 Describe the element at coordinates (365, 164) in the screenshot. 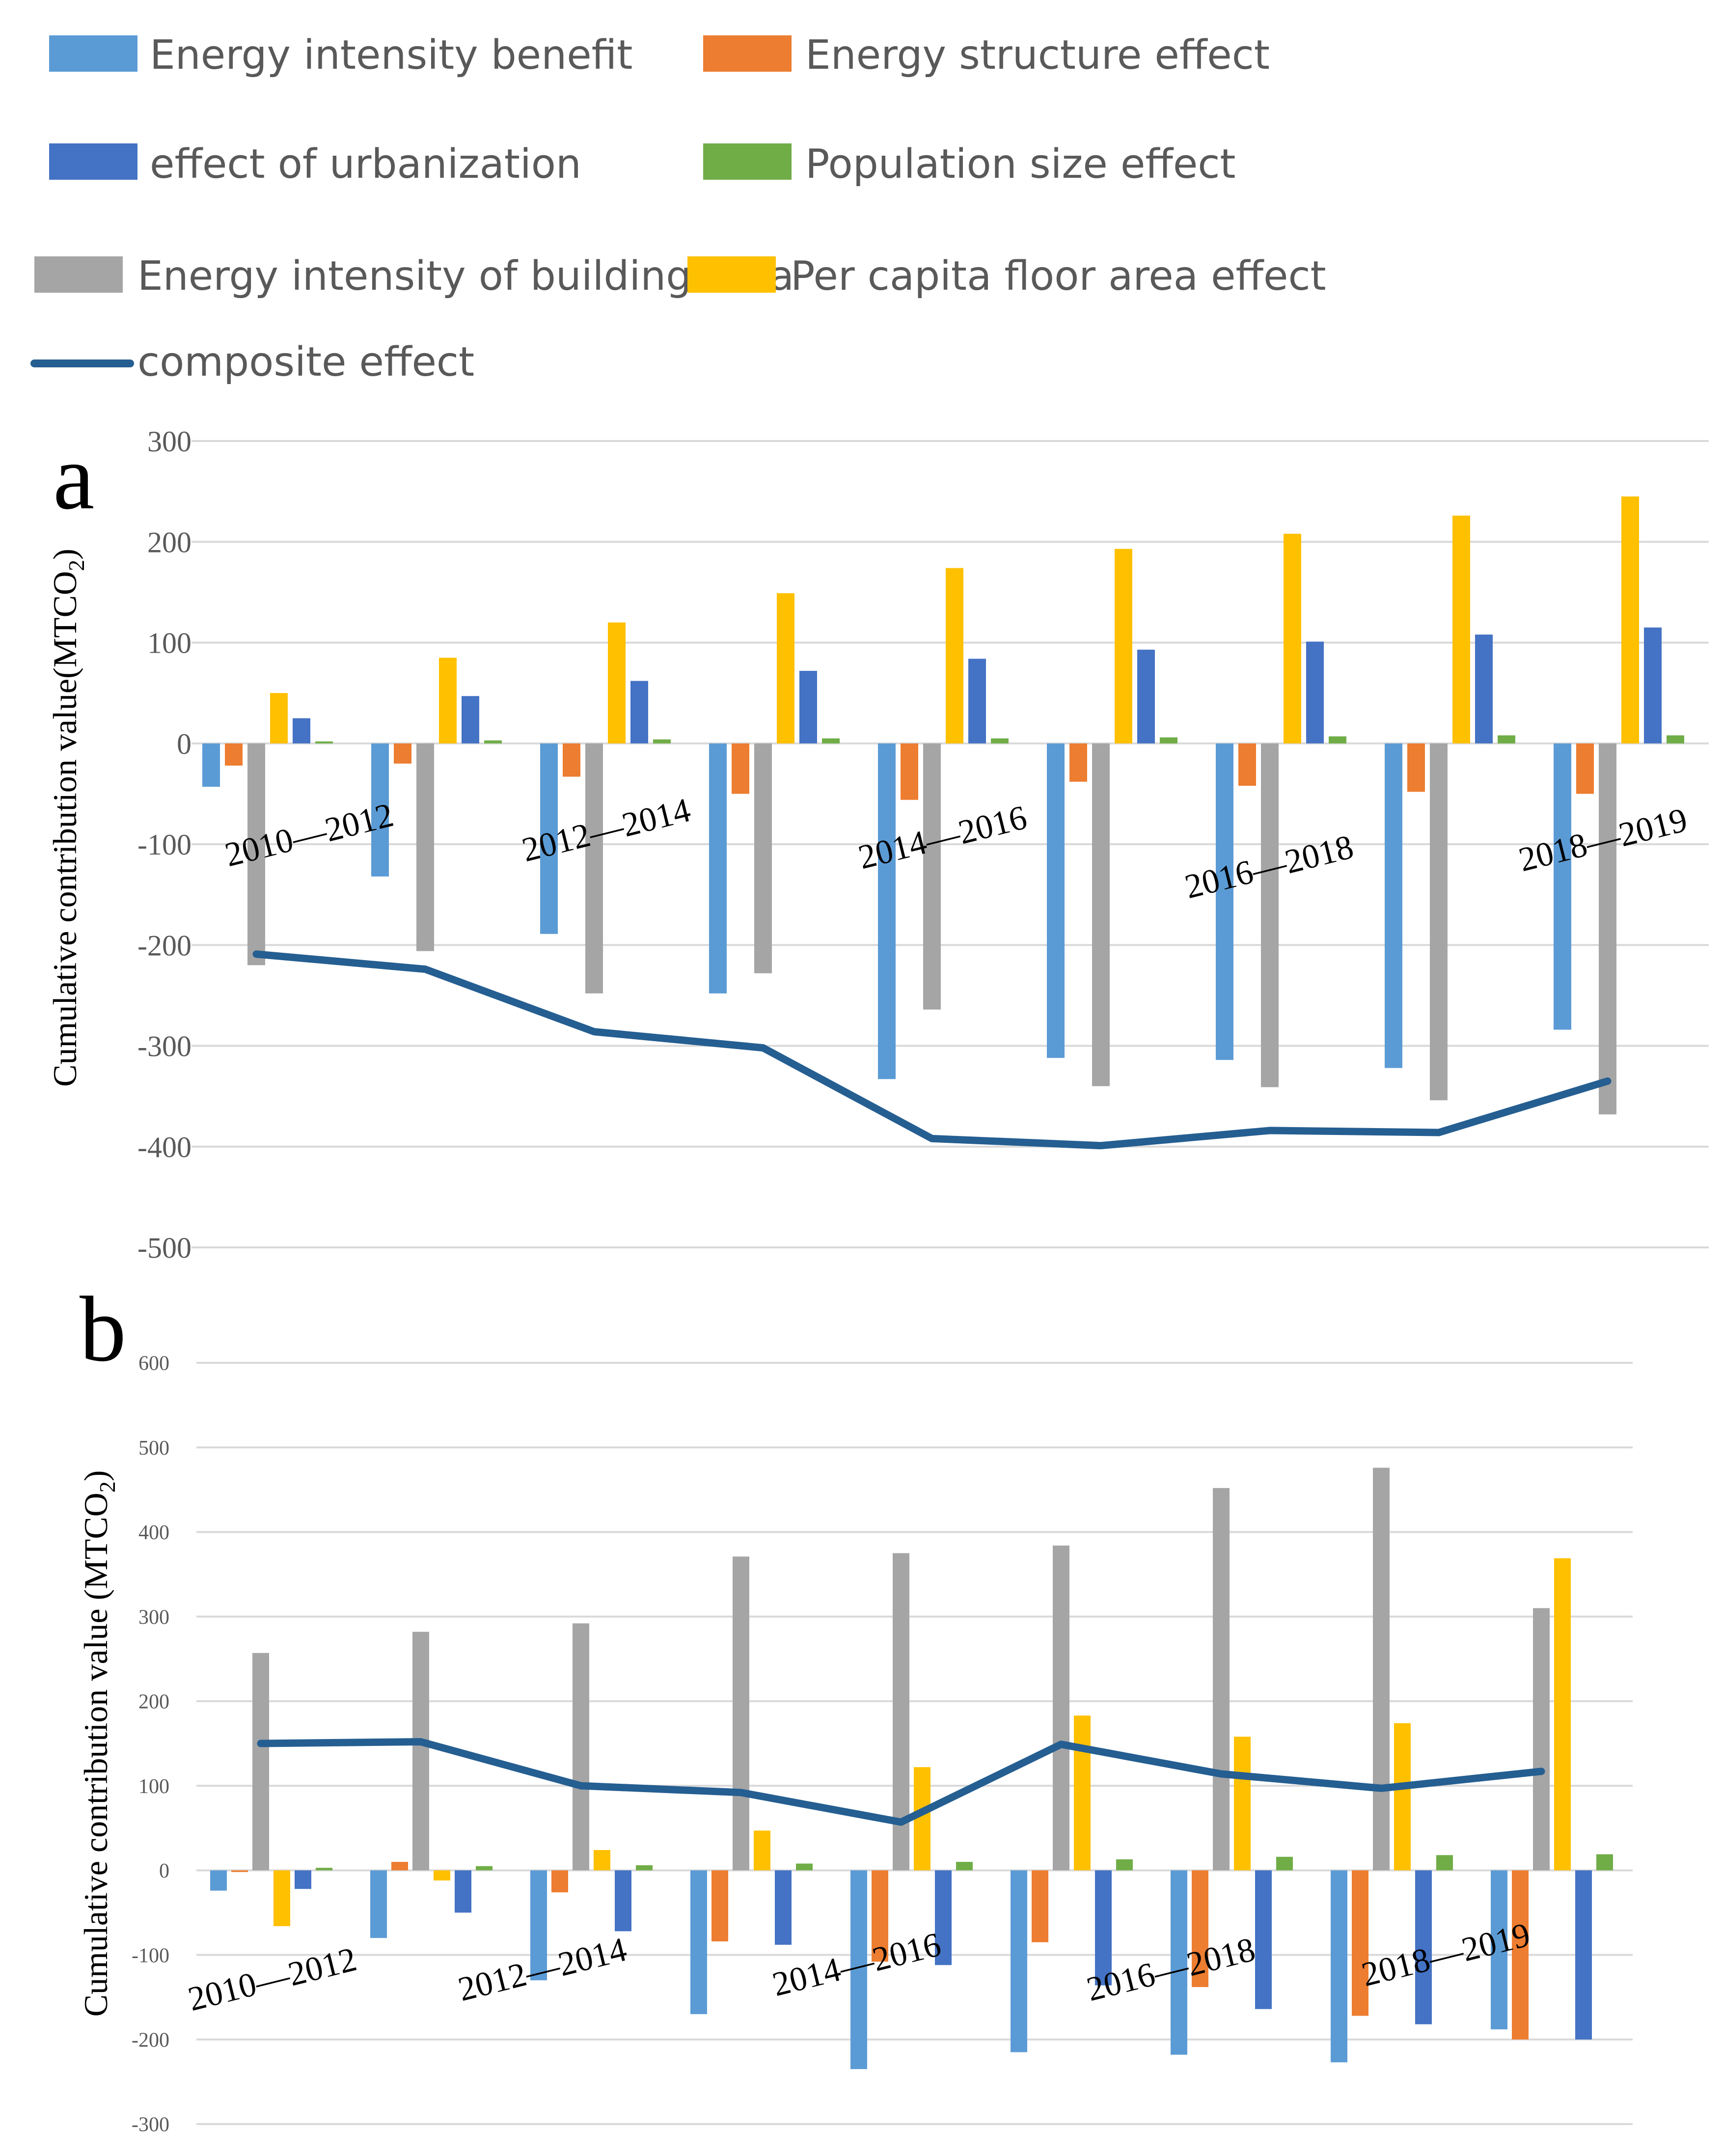

I see `legend-label-urban: effect of urbanization` at that location.